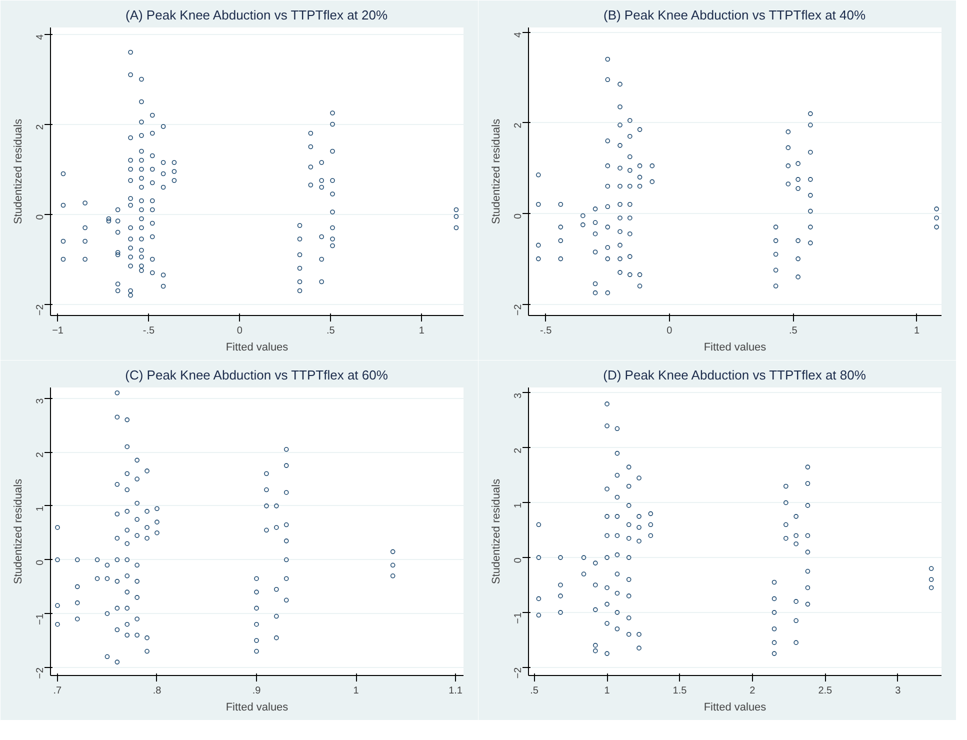 Image resolution: width=967 pixels, height=740 pixels. What do you see at coordinates (753, 691) in the screenshot?
I see `x-tick-label: 2` at bounding box center [753, 691].